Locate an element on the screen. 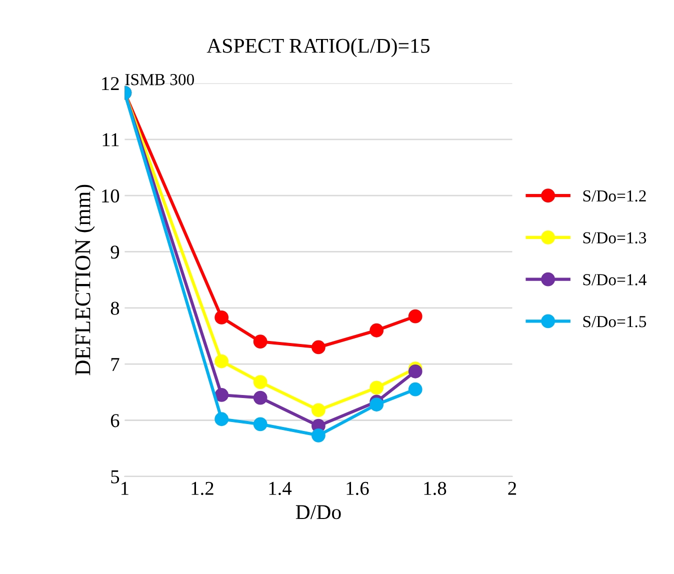 The height and width of the screenshot is (574, 674). y-tick-label: 10 is located at coordinates (111, 196).